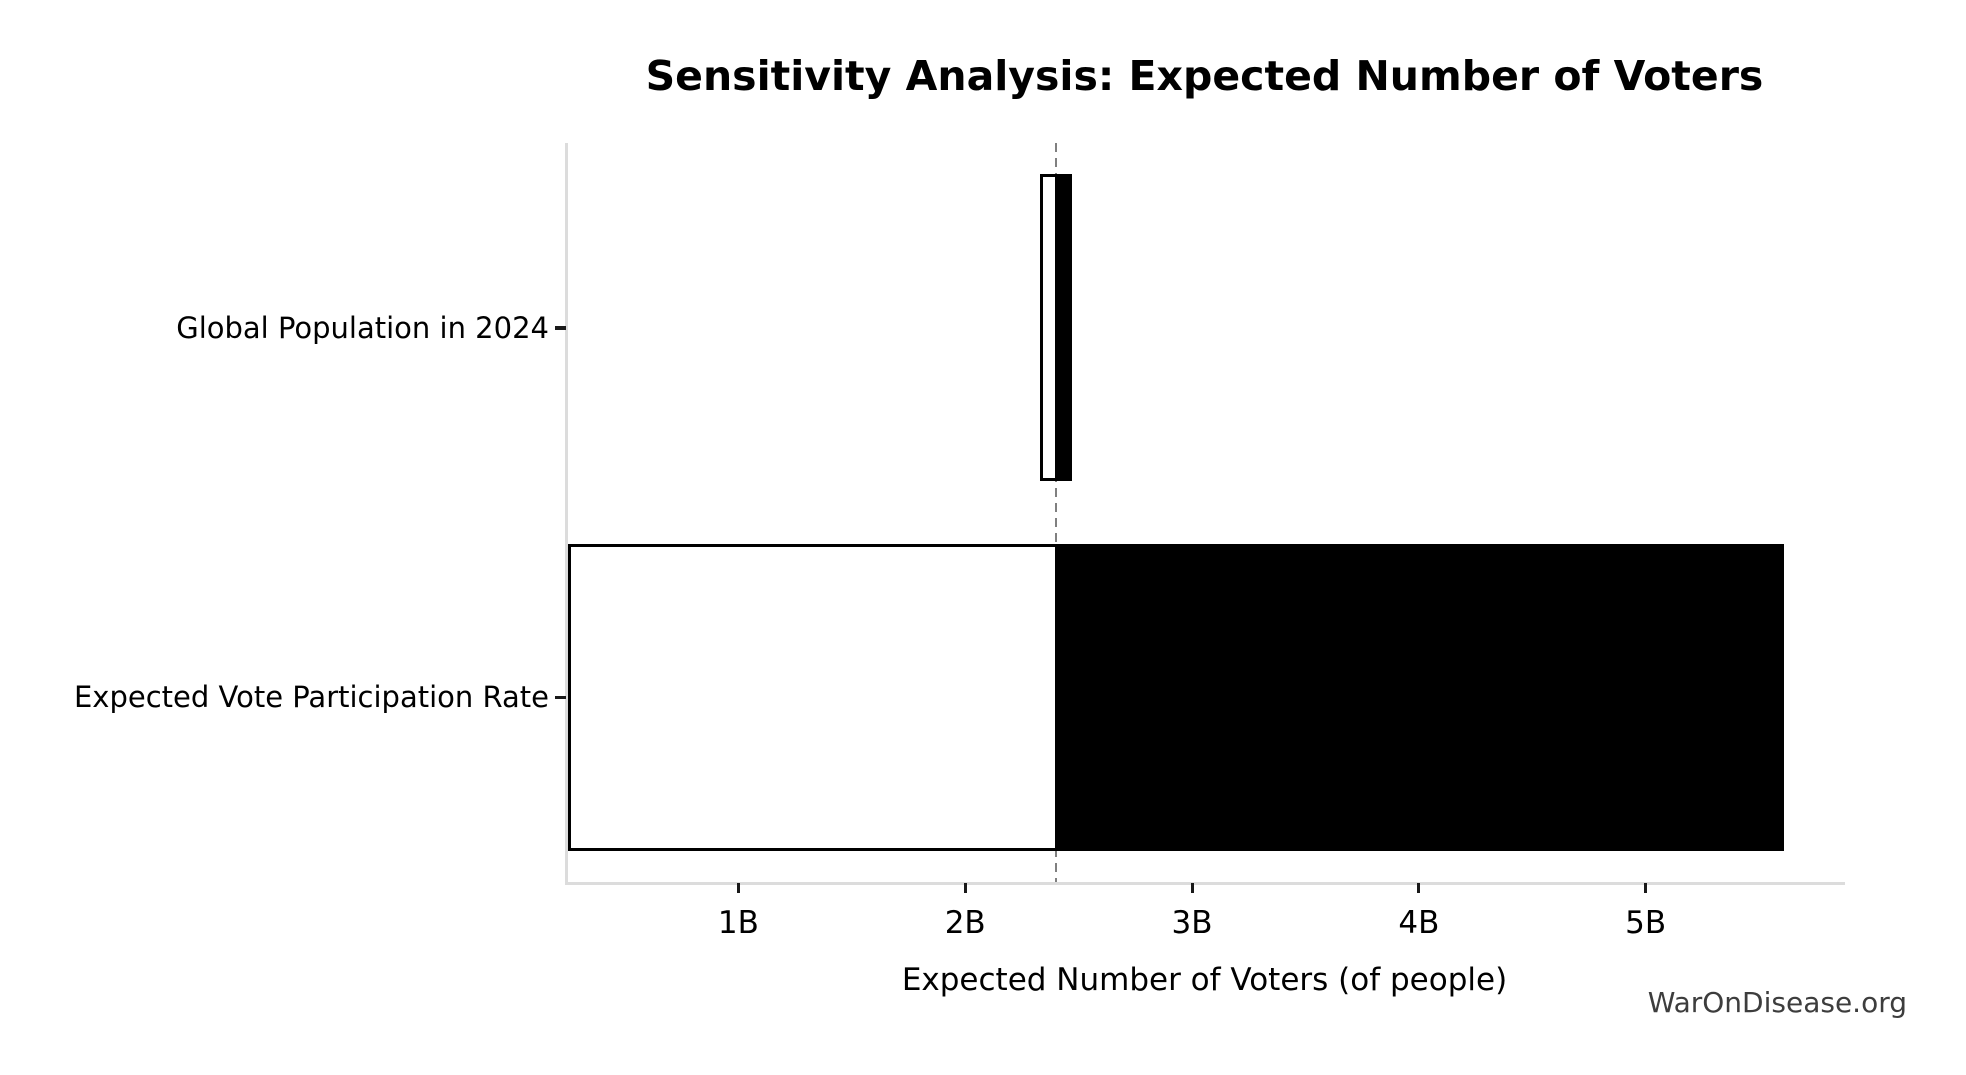 Image resolution: width=1966 pixels, height=1075 pixels. Describe the element at coordinates (311, 697) in the screenshot. I see `y-tick-label: Expected Vote Participation Rate` at that location.